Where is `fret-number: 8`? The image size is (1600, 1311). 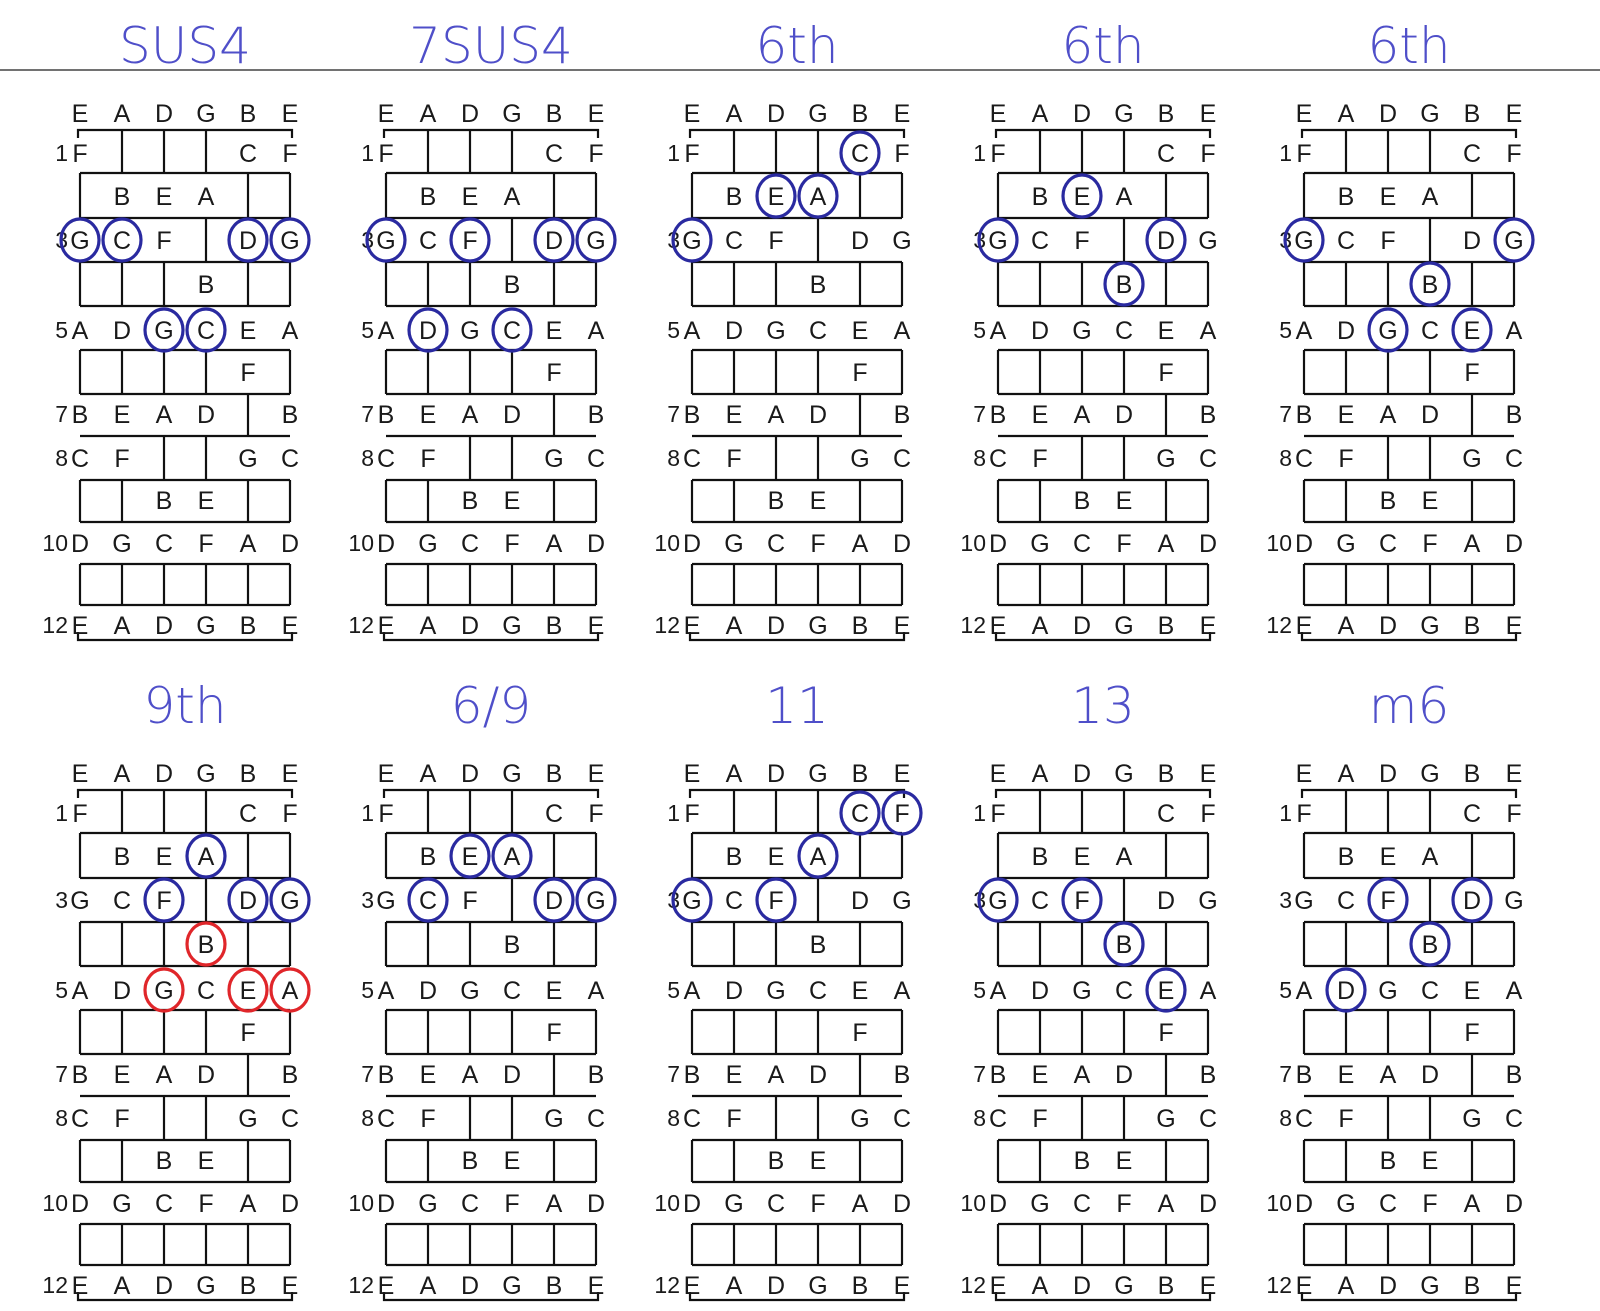
fret-number: 8 is located at coordinates (61, 1118).